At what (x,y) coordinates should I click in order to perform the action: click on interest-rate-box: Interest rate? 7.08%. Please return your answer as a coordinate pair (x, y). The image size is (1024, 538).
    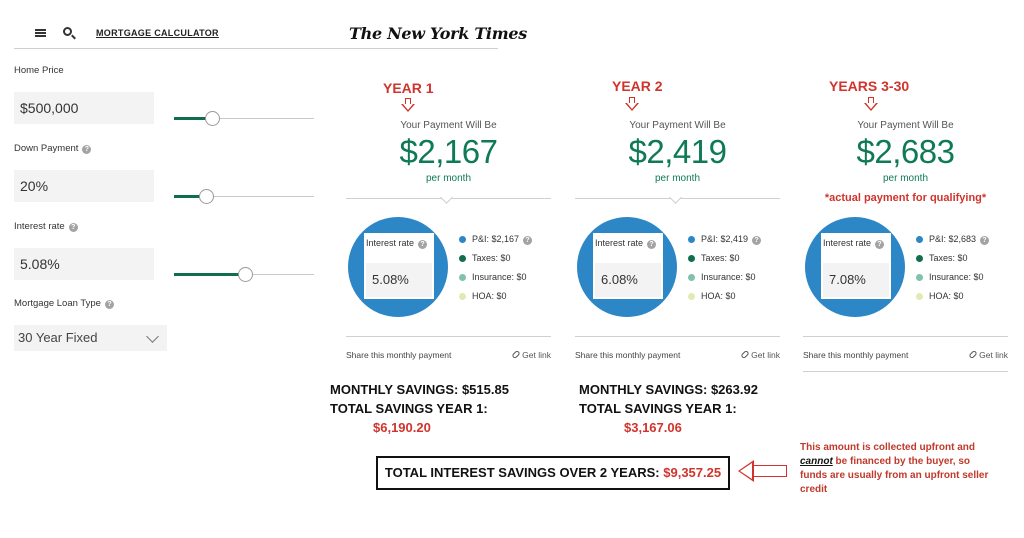
    Looking at the image, I should click on (856, 266).